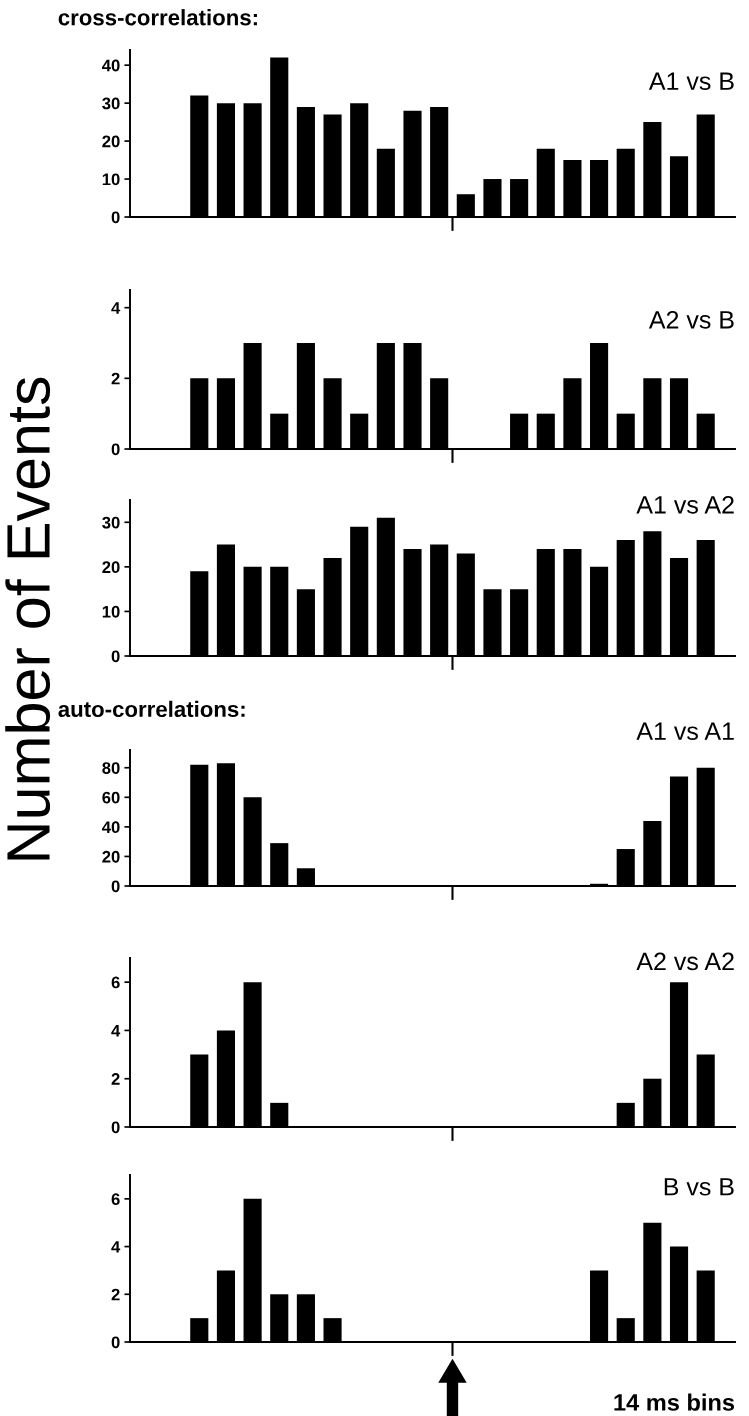  I want to click on y-axis-title: Number of Events, so click(28, 618).